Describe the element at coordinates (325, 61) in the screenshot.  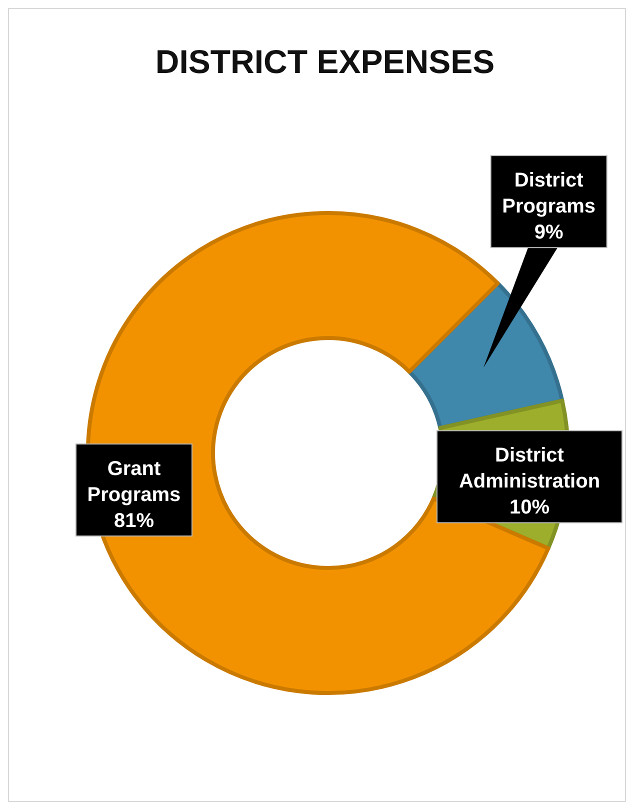
I see `chart-title: DISTRICT EXPENSES` at that location.